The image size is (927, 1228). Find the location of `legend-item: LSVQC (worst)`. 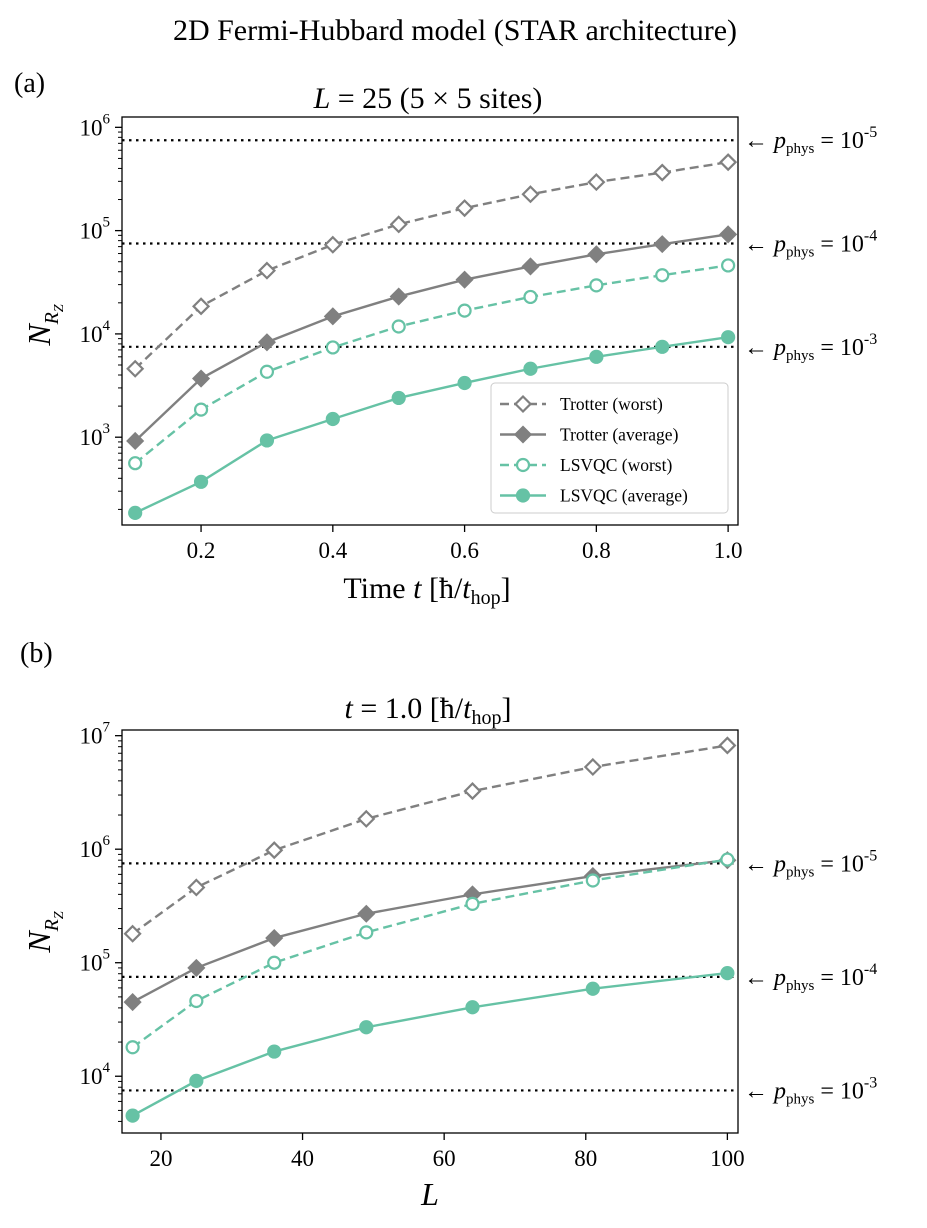

legend-item: LSVQC (worst) is located at coordinates (586, 465).